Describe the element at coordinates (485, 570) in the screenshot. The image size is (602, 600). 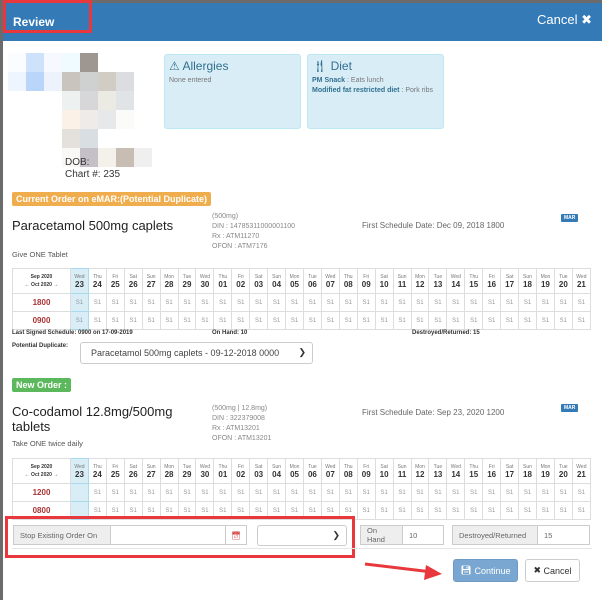
I see `continue-button: 💾︎ Continue` at that location.